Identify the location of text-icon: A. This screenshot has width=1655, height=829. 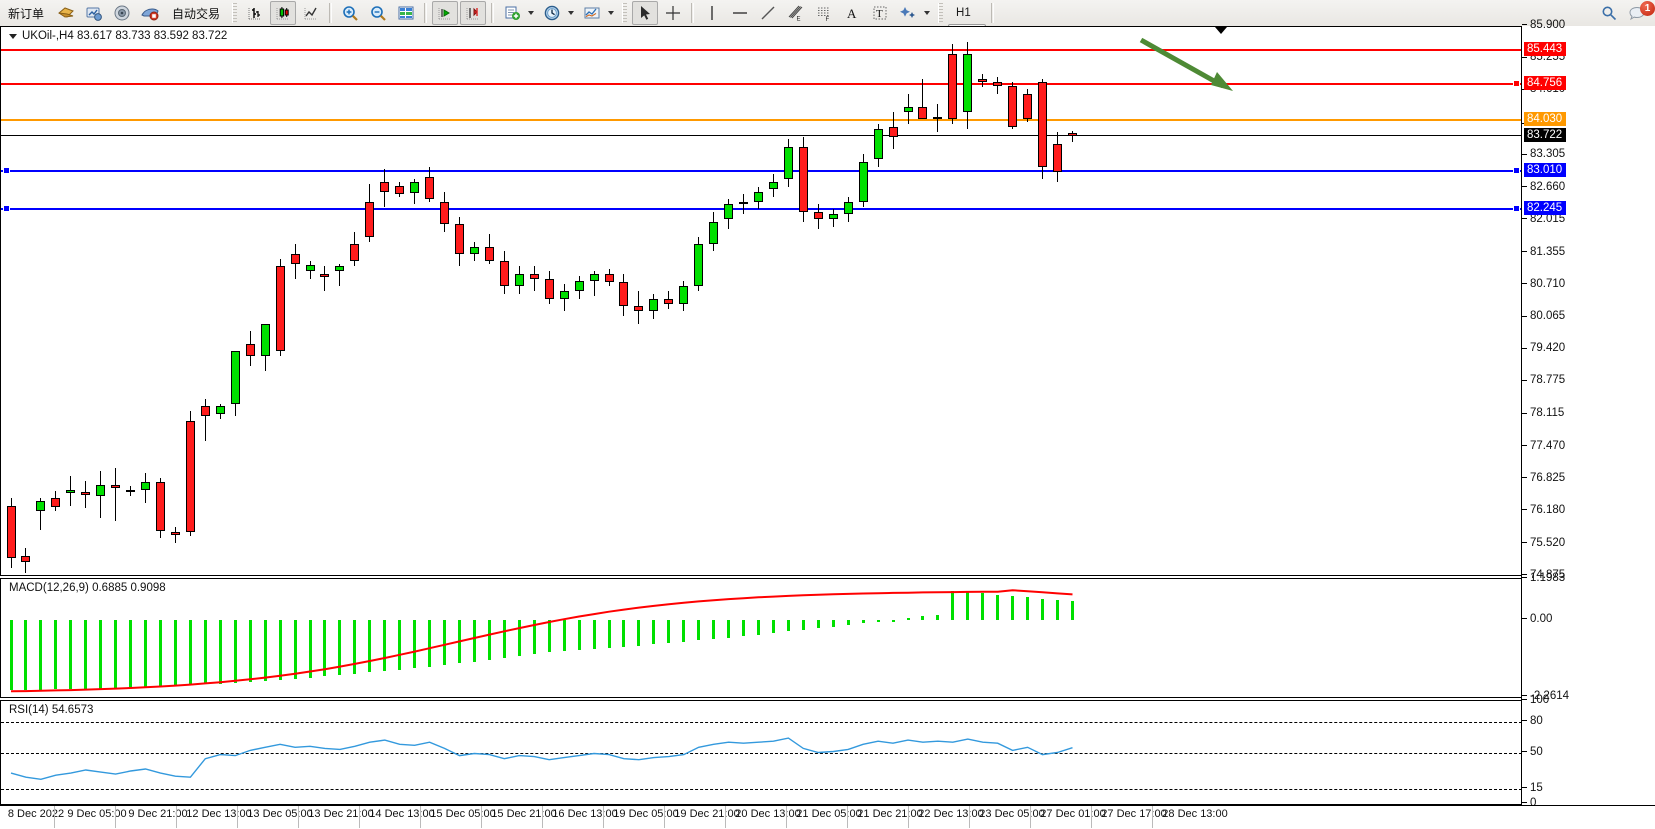
(852, 13).